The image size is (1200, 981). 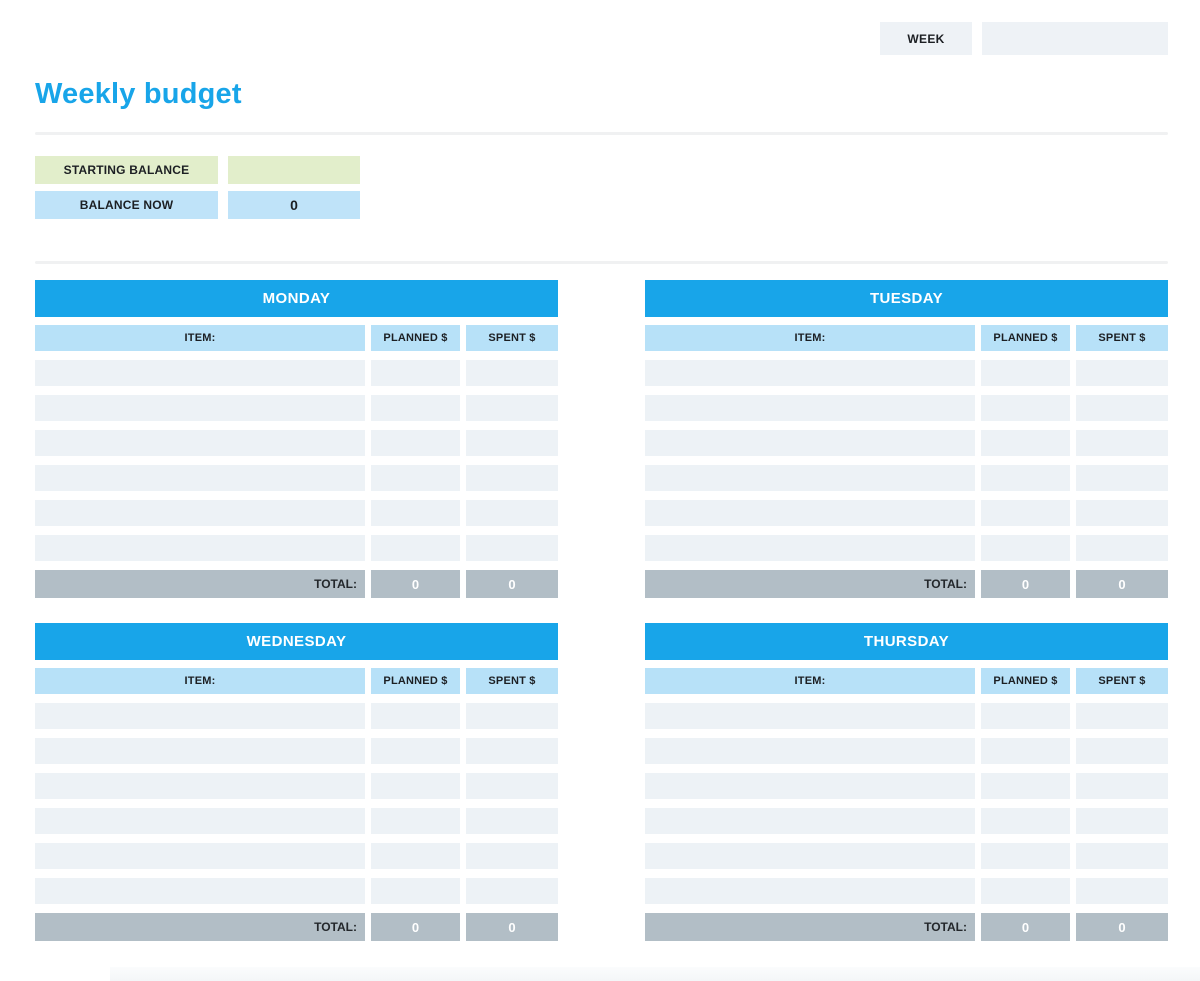 What do you see at coordinates (601, 262) in the screenshot?
I see `divider-middle` at bounding box center [601, 262].